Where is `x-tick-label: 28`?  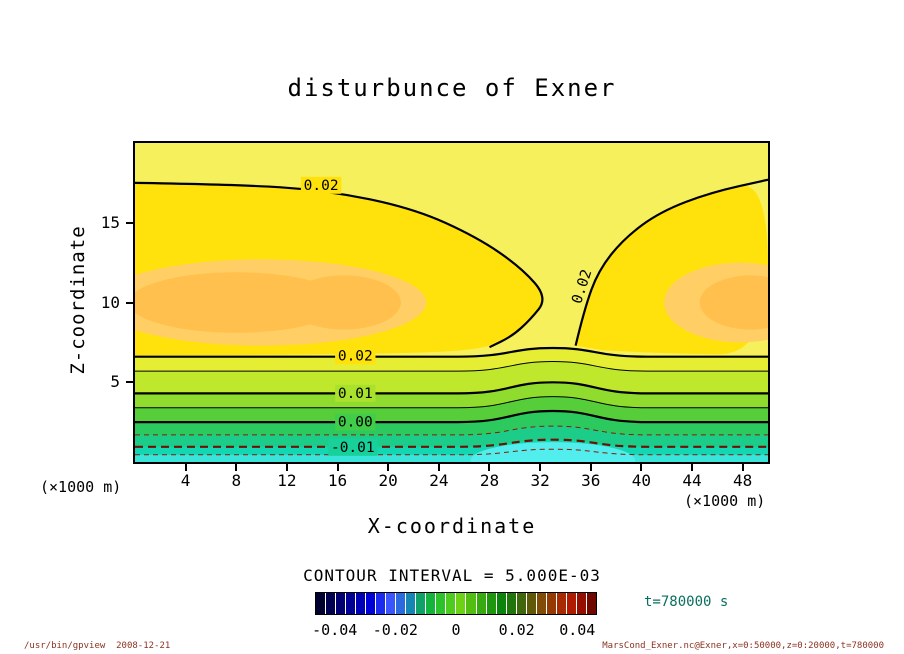
x-tick-label: 28 is located at coordinates (489, 480).